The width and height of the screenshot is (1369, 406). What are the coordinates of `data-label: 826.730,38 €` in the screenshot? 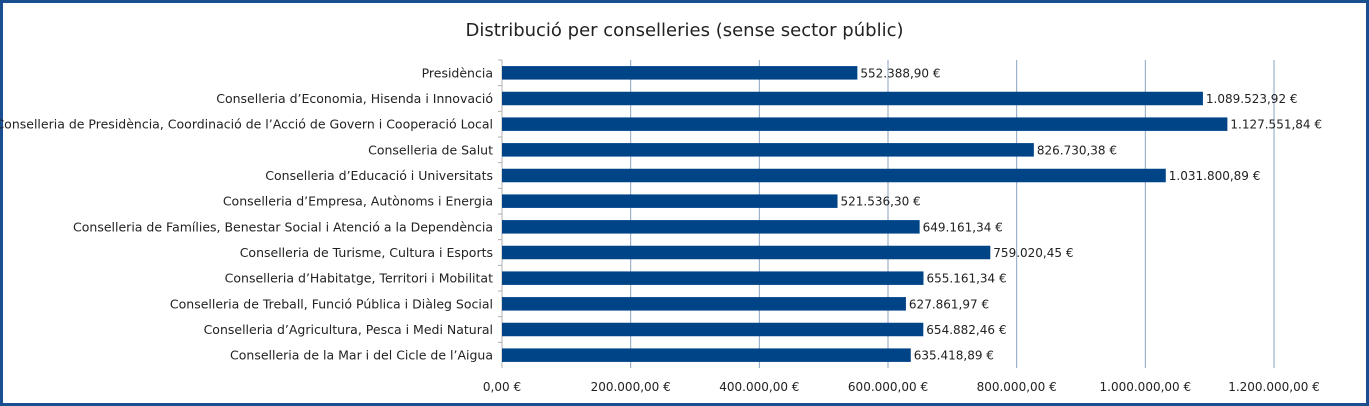 It's located at (1077, 150).